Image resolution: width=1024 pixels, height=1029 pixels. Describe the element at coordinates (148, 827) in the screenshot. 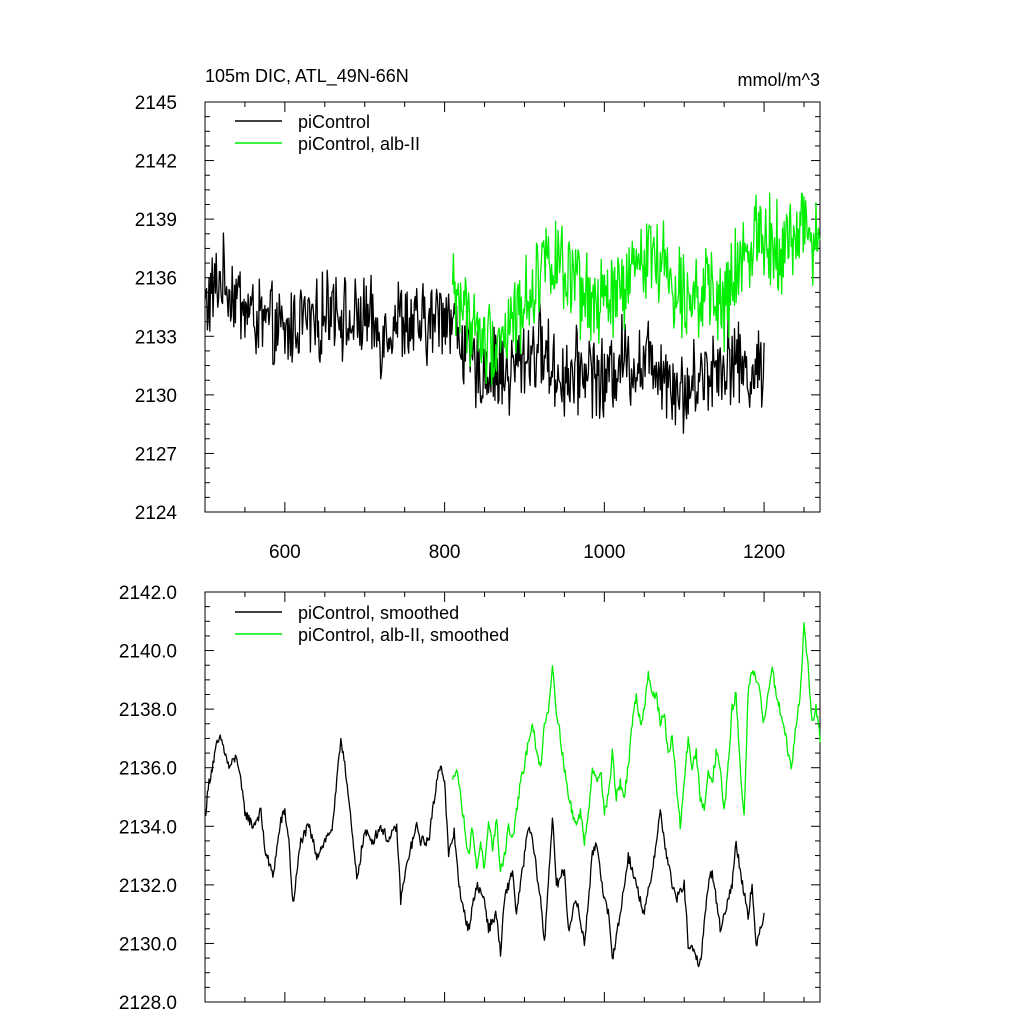

I see `y-tick-label: 2134.0` at that location.